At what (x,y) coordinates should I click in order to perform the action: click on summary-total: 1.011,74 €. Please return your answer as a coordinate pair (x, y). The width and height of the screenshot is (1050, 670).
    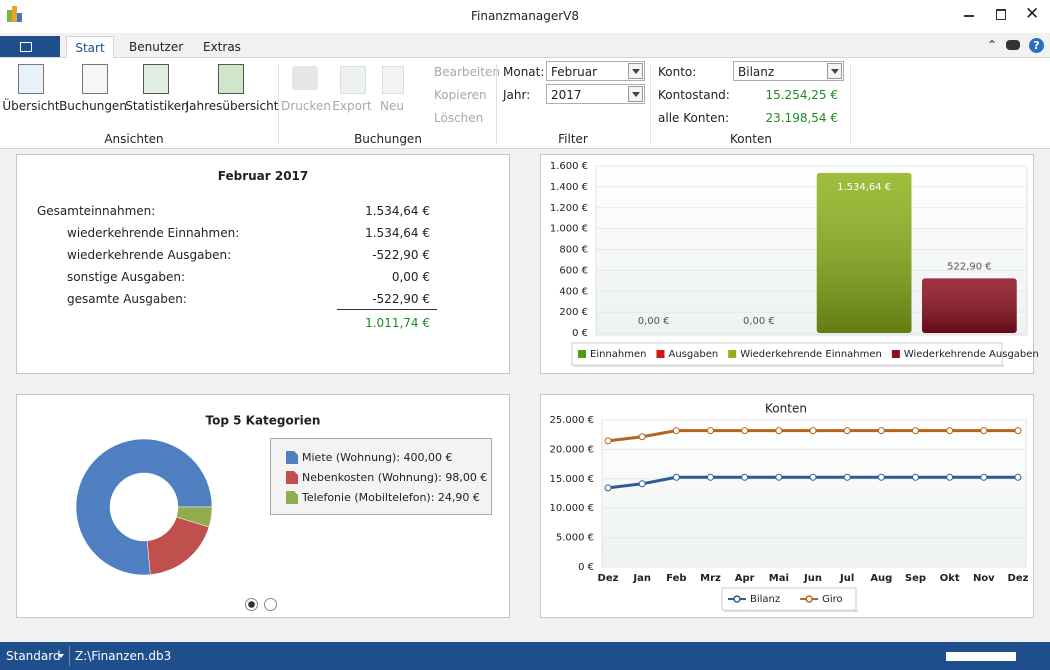
    Looking at the image, I should click on (397, 323).